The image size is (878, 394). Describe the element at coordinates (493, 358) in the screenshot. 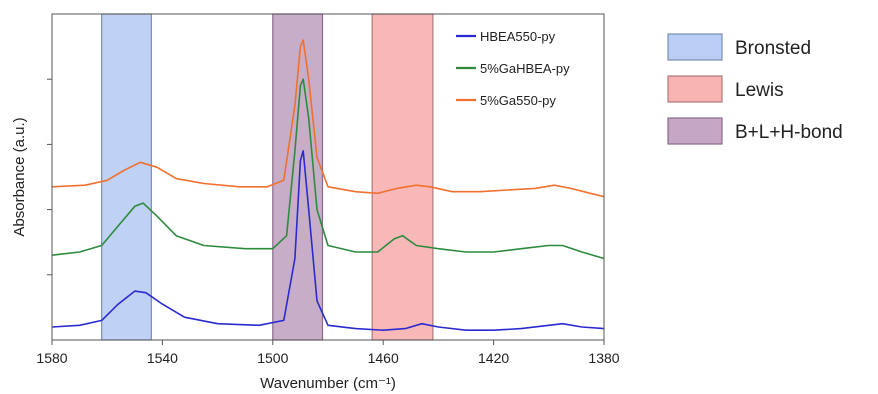

I see `x-tick-label: 1420` at that location.